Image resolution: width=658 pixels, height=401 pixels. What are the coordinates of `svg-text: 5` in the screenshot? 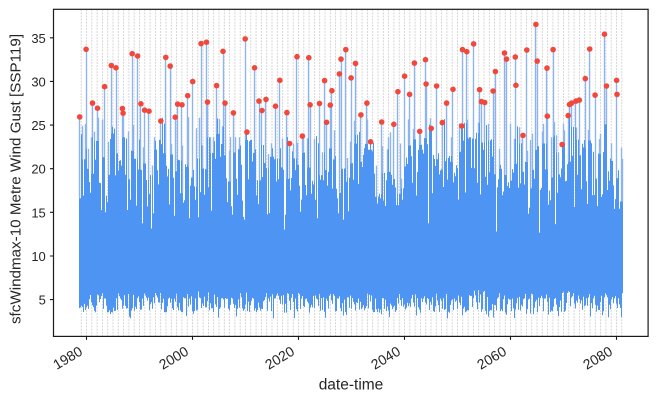 It's located at (42, 300).